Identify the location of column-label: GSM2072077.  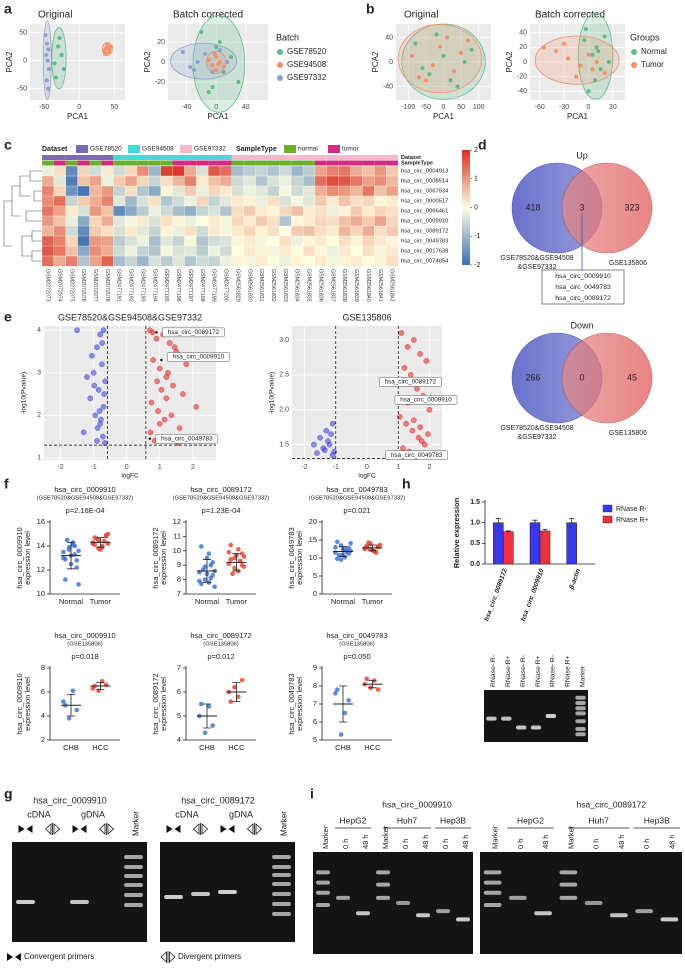
(95, 285).